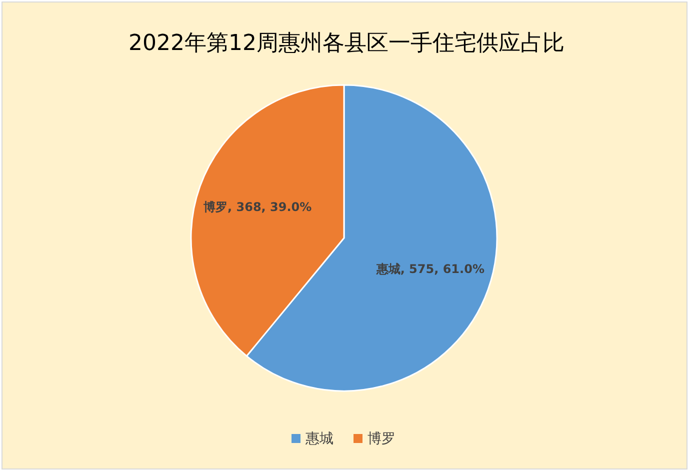 This screenshot has width=693, height=475. Describe the element at coordinates (346, 43) in the screenshot. I see `chart-title: 2022年第12周惠州各县区一手住宅供应占比` at that location.